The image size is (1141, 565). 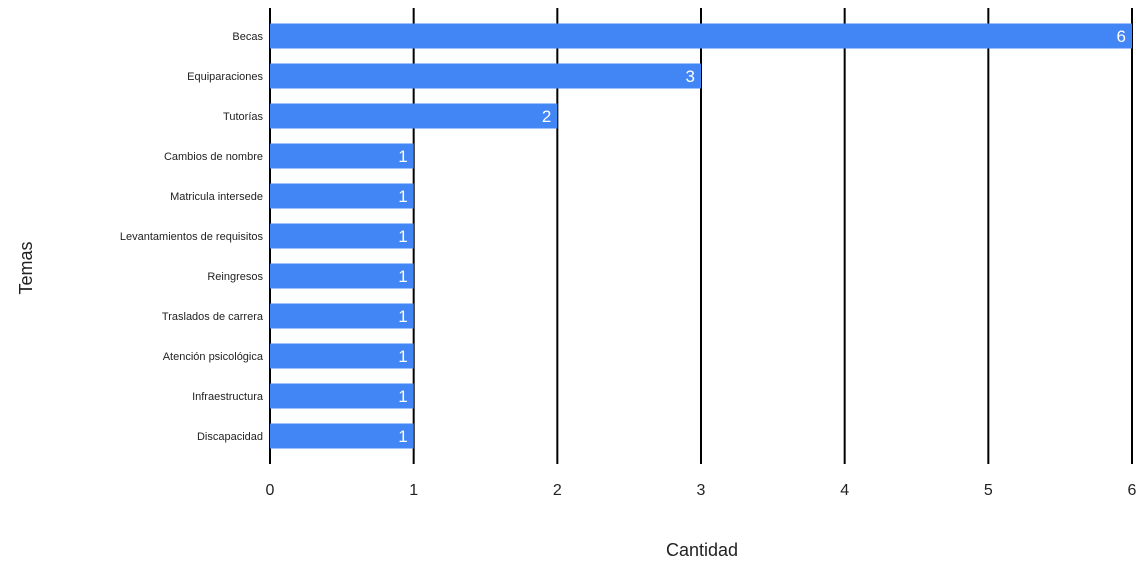 I want to click on category-label: Infraestructura, so click(x=228, y=397).